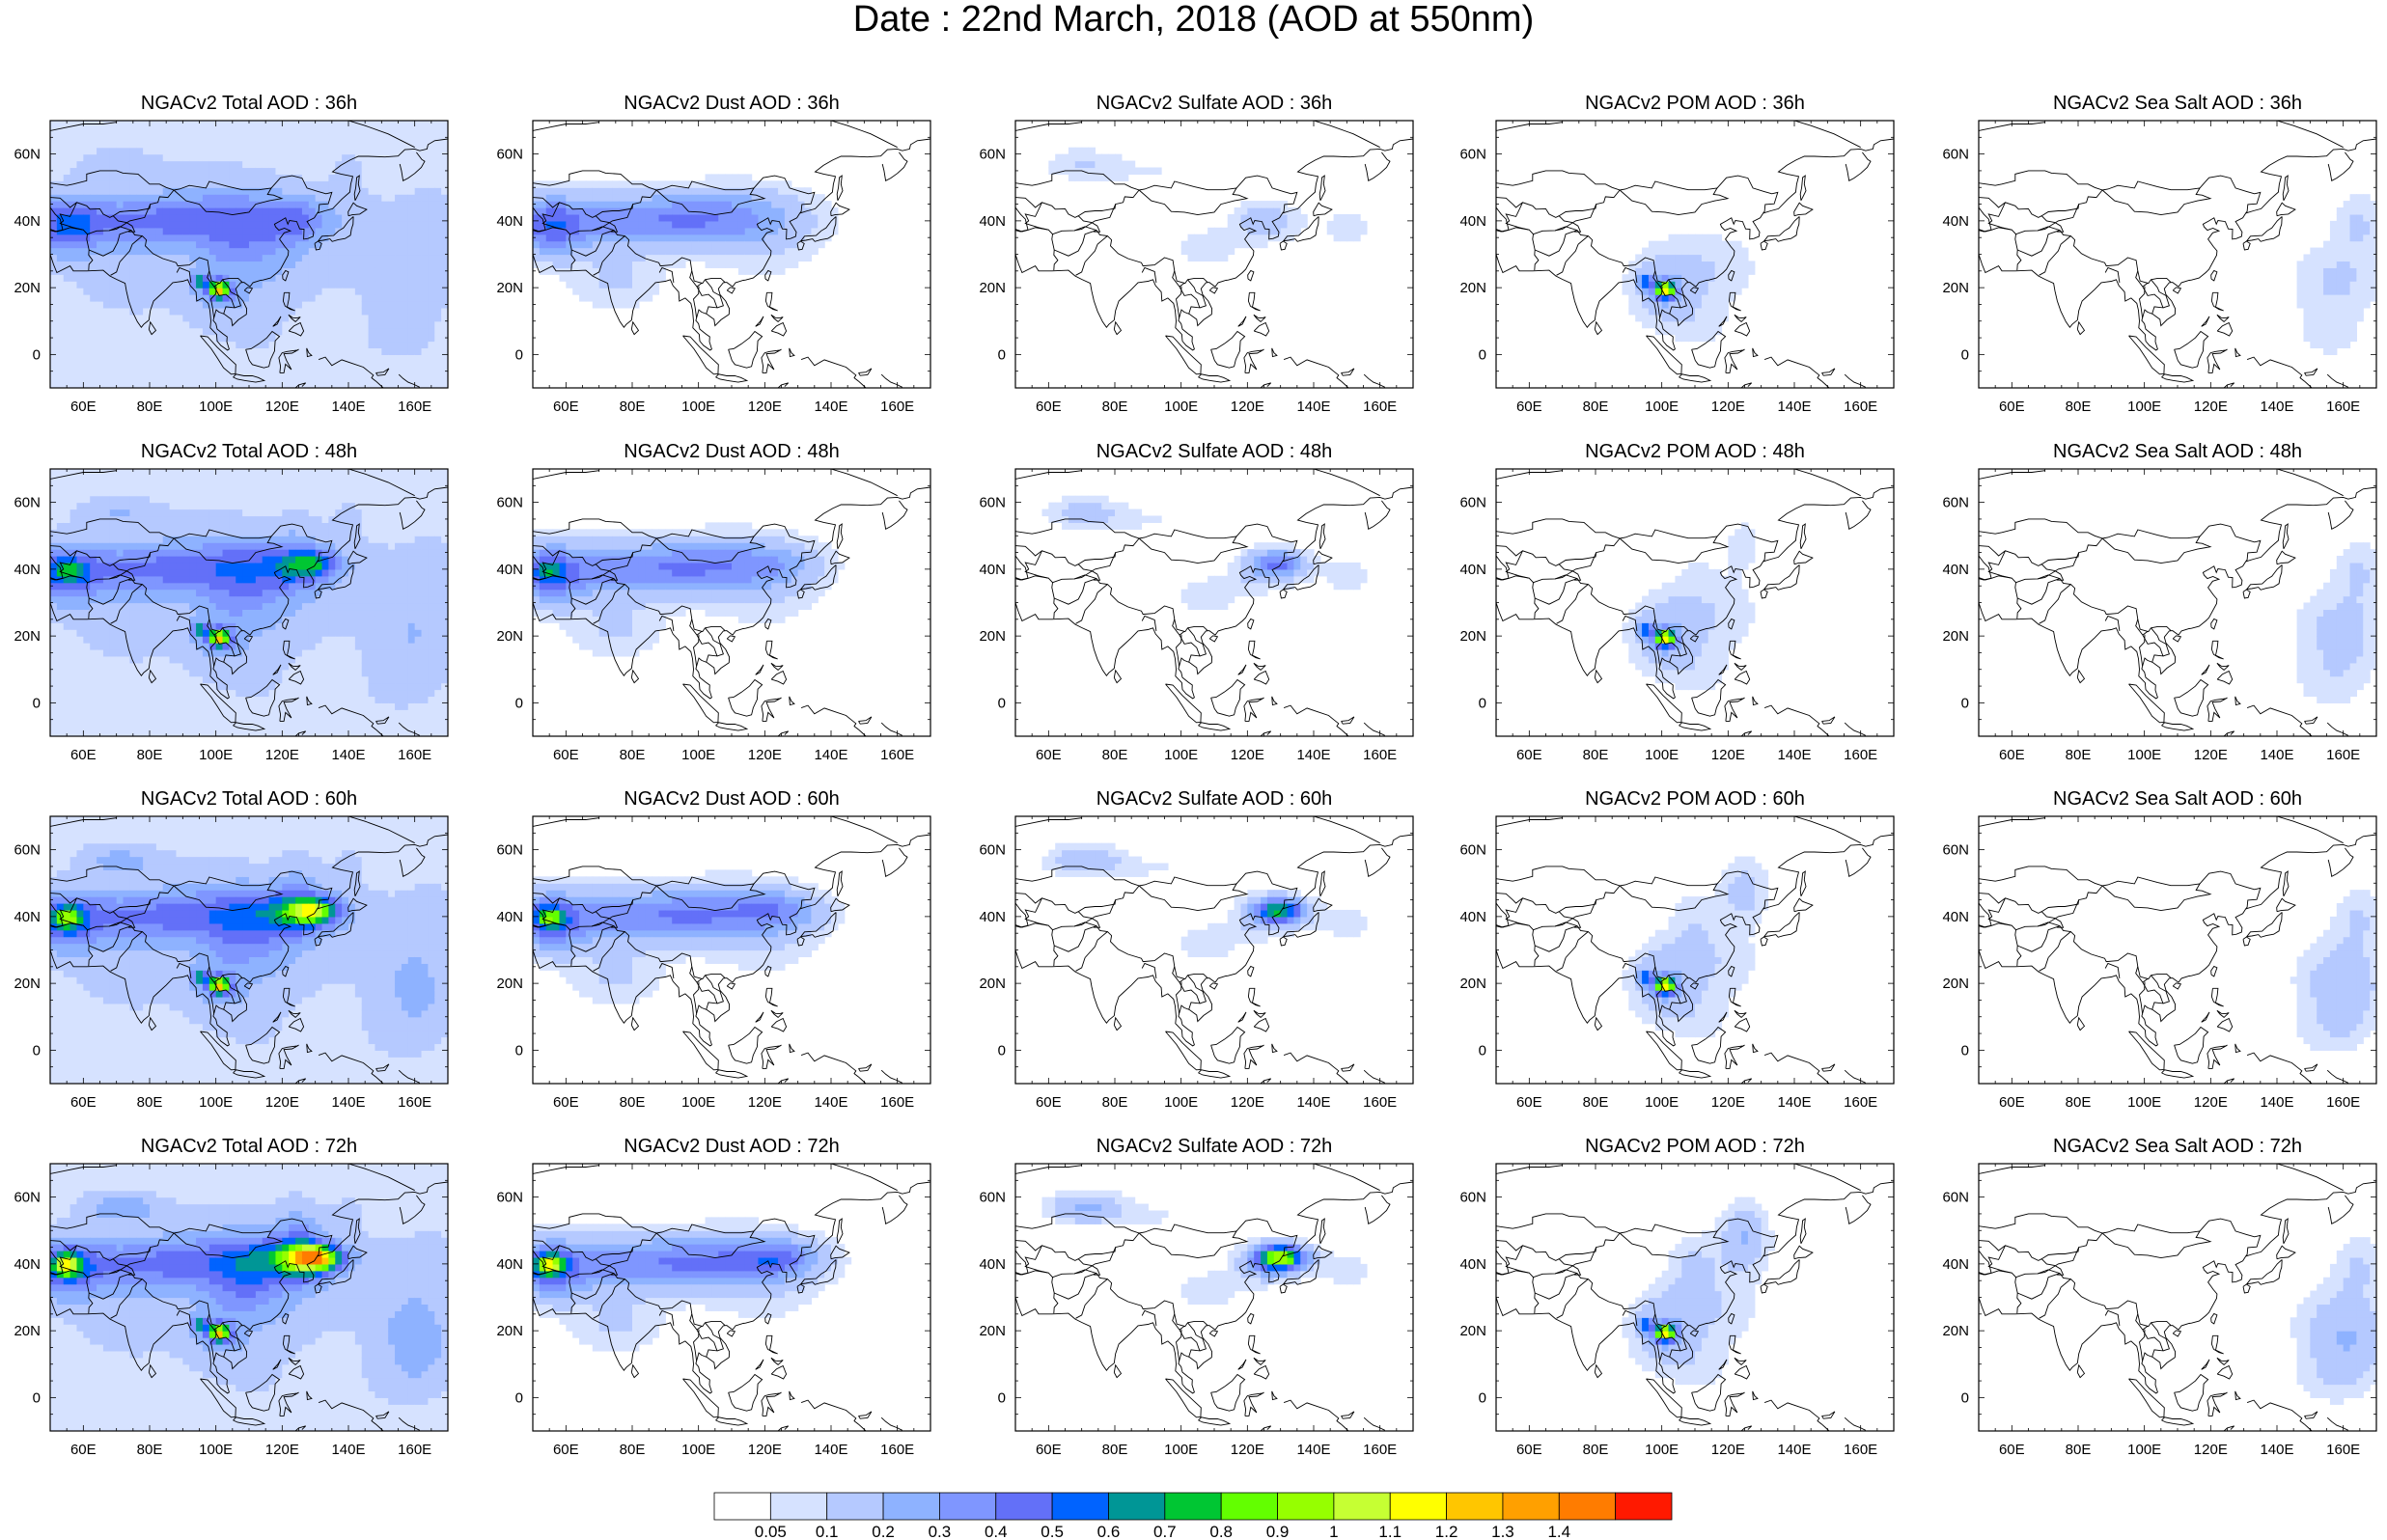 The height and width of the screenshot is (1540, 2387). Describe the element at coordinates (1214, 1146) in the screenshot. I see `panel-title: NGACv2 Sulfate AOD : 72h` at that location.